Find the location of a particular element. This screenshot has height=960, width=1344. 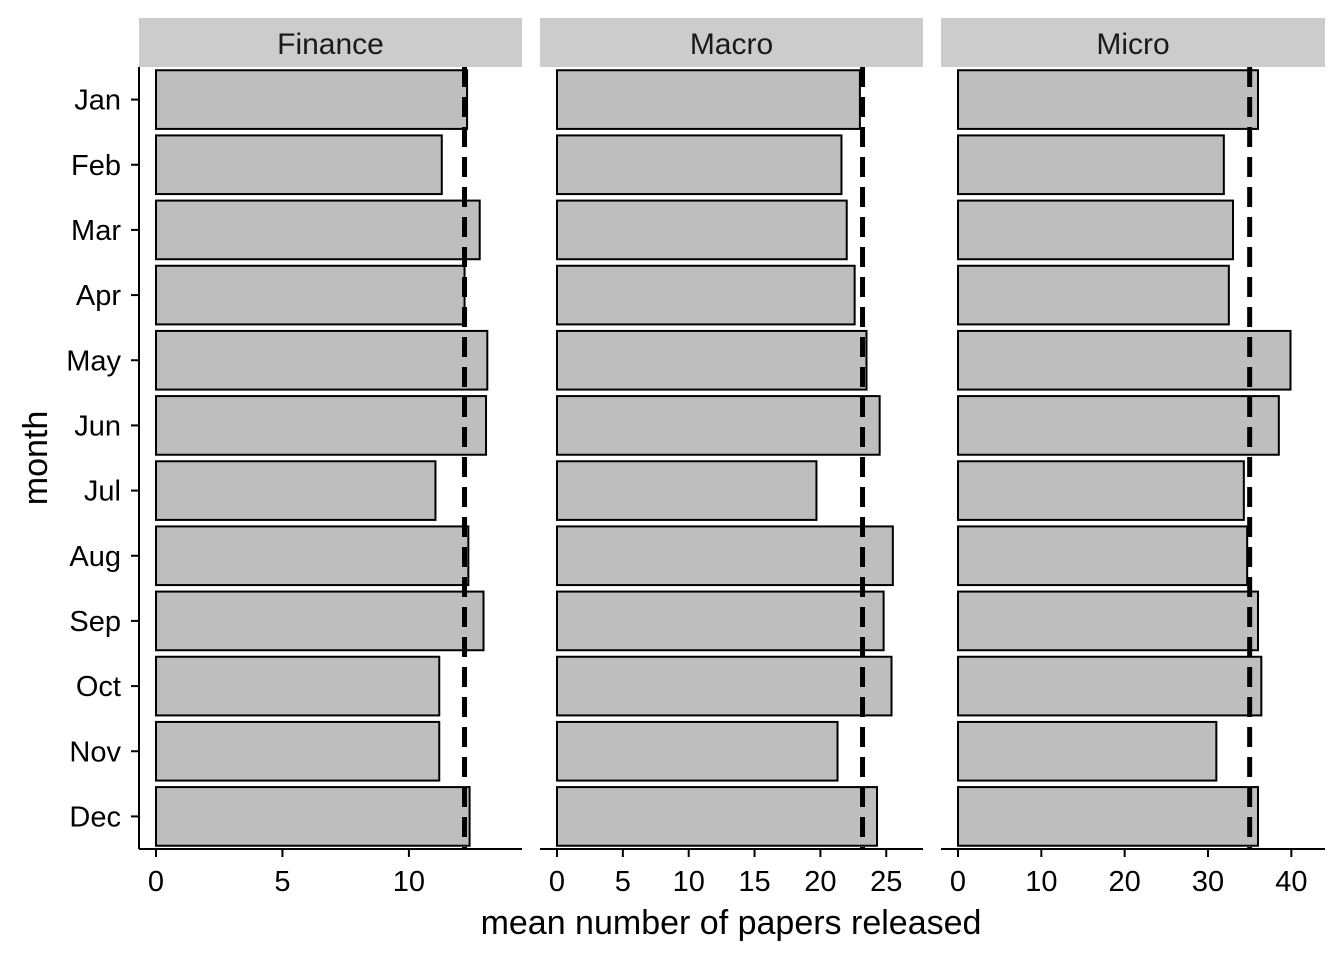

x-tick-label-finance-10: 10 is located at coordinates (409, 882).